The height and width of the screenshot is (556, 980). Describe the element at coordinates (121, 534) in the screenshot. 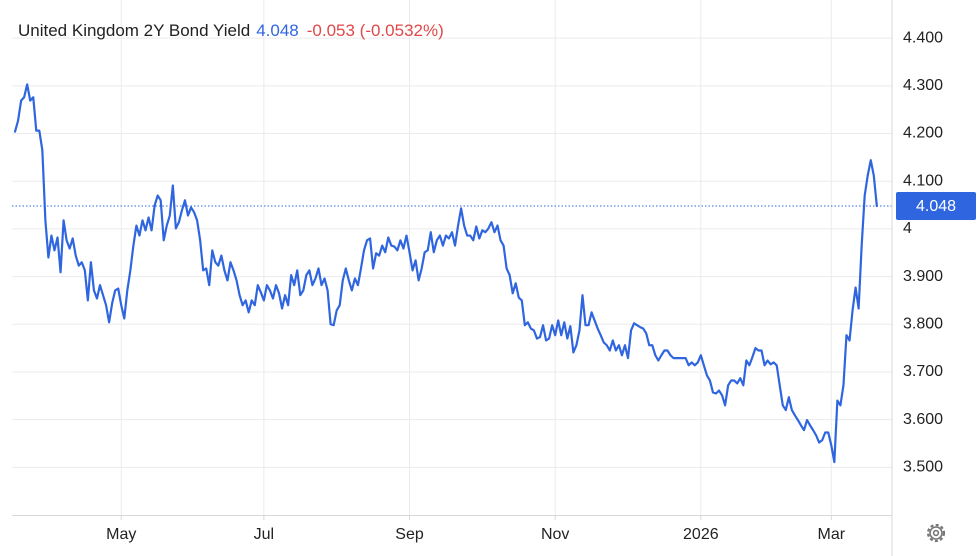

I see `x-tick-label: May` at that location.